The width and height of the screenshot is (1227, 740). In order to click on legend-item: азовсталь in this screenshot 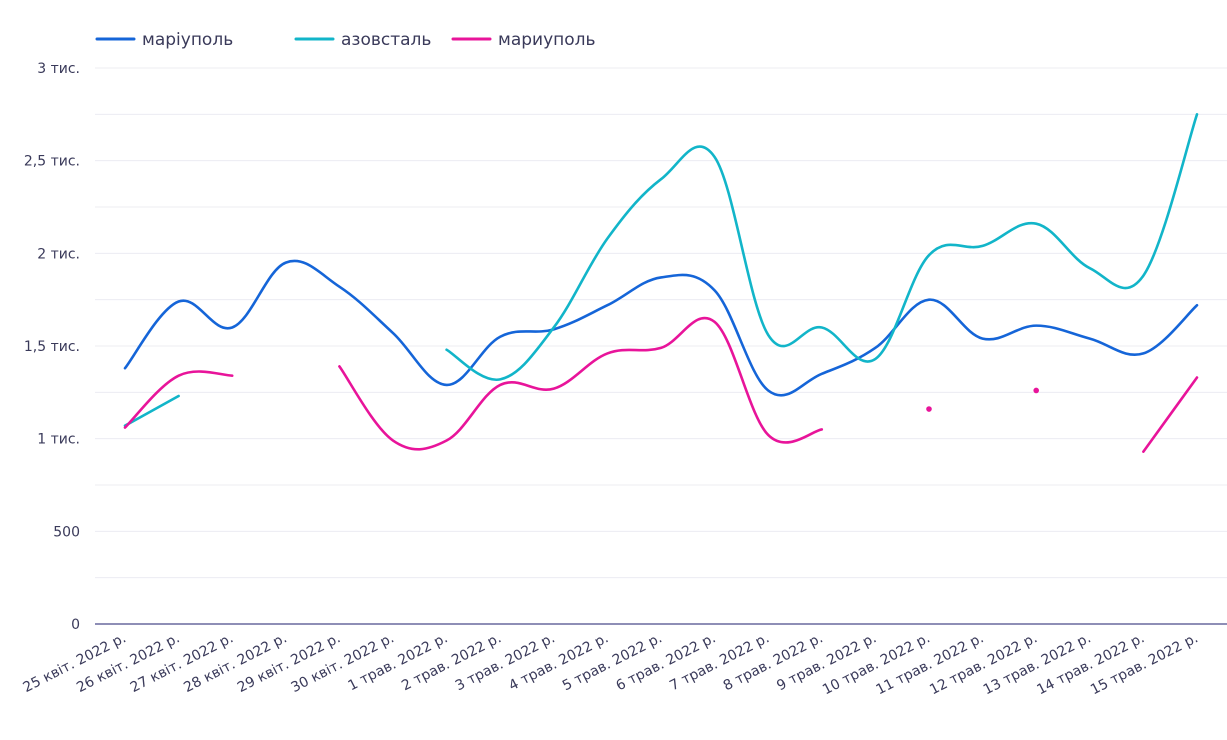, I will do `click(362, 40)`.